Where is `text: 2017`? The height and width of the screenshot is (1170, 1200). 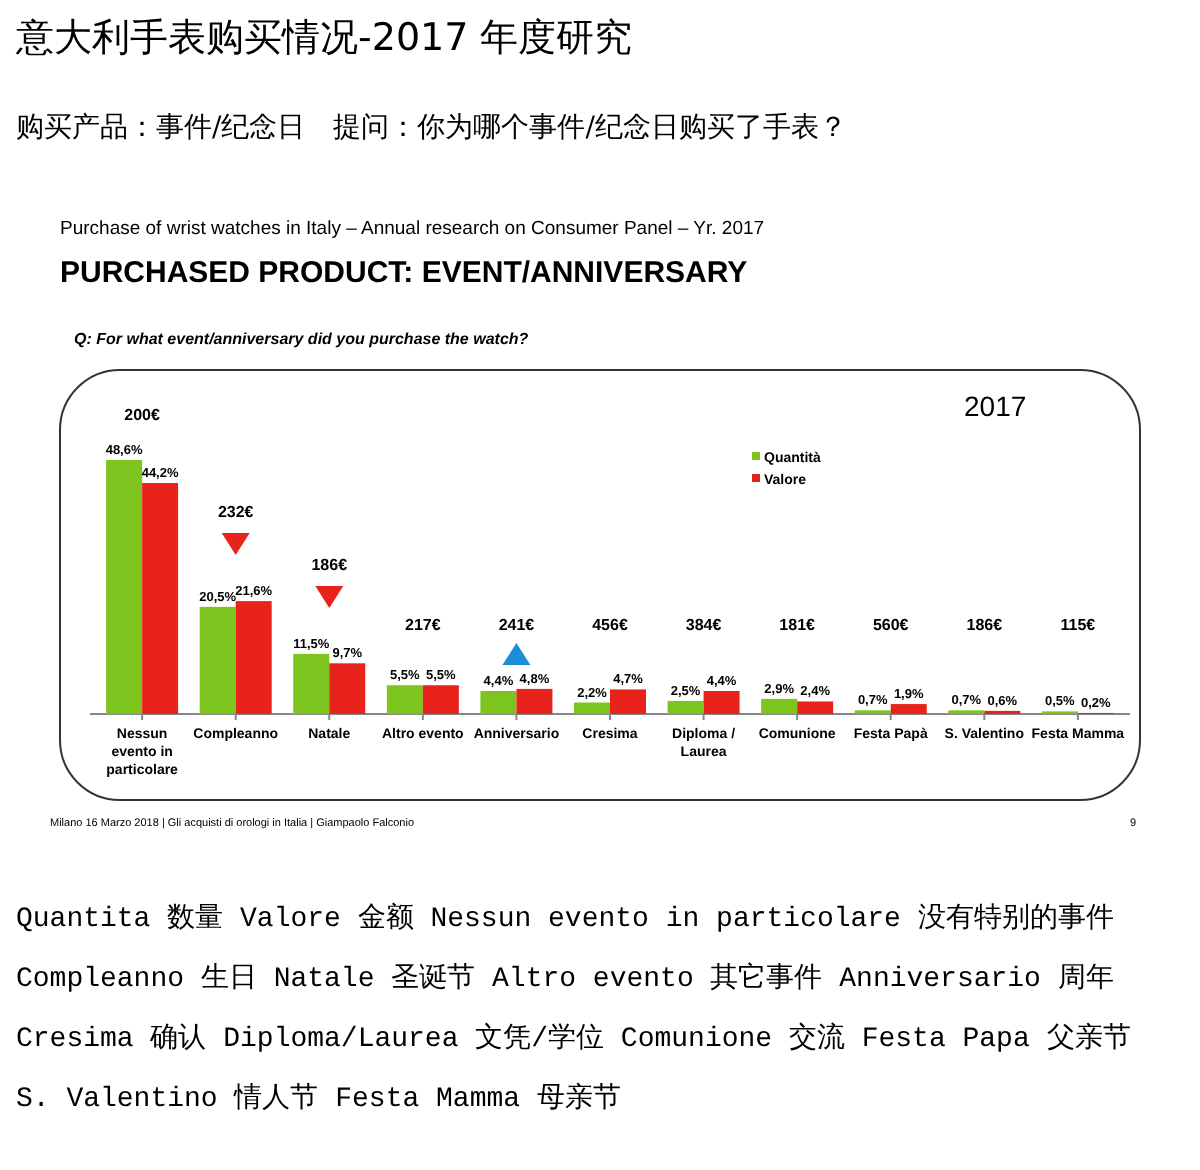
text: 2017 is located at coordinates (995, 406).